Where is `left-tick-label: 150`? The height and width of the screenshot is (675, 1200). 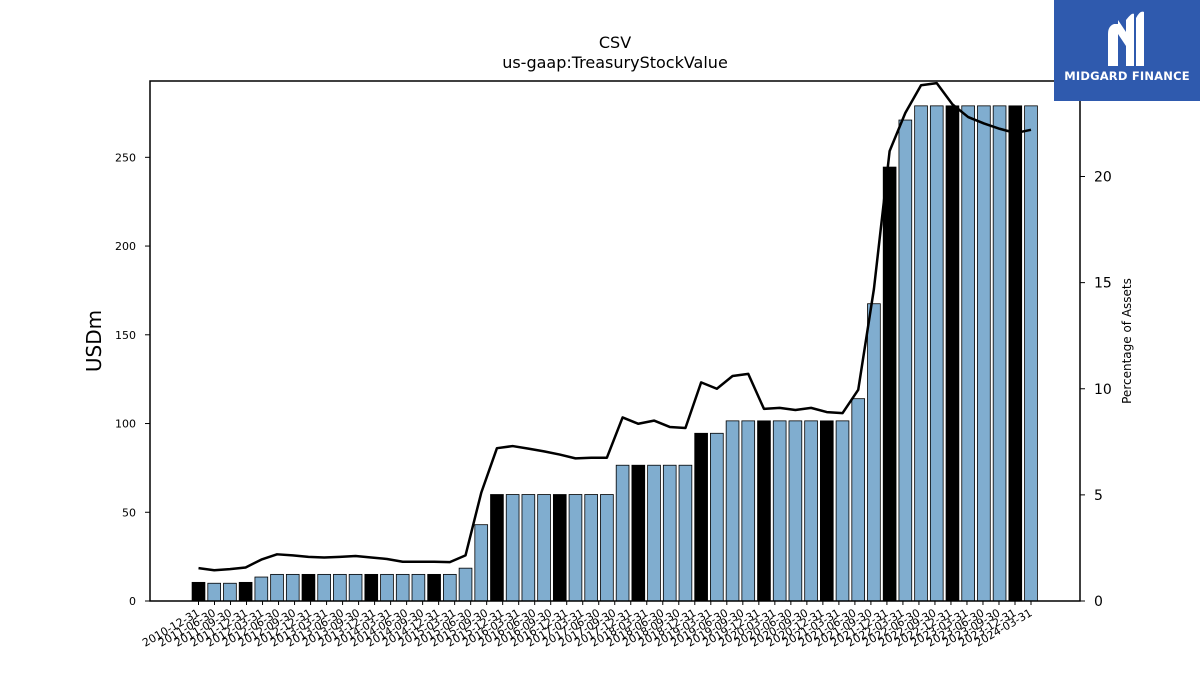 left-tick-label: 150 is located at coordinates (125, 335).